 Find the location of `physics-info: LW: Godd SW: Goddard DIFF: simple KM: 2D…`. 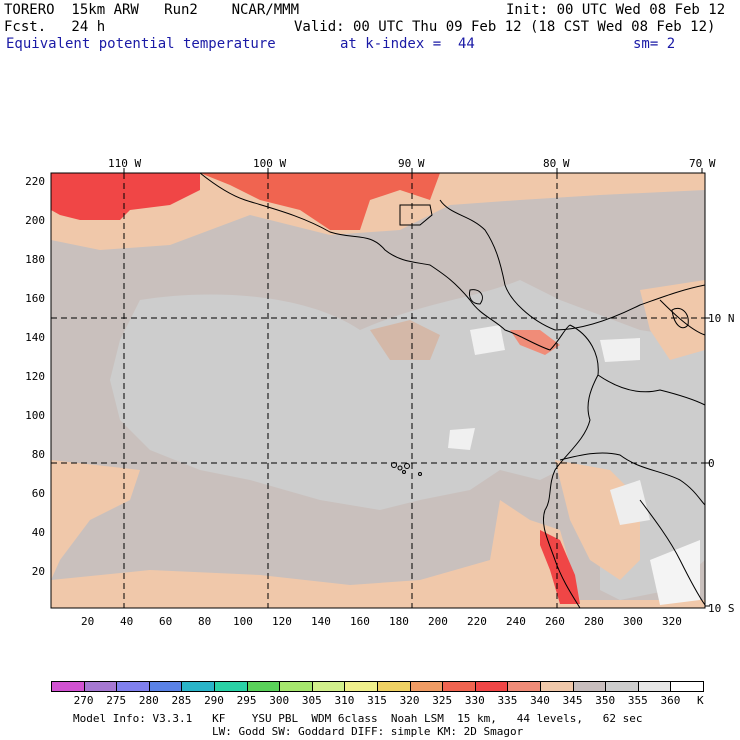

physics-info: LW: Godd SW: Goddard DIFF: simple KM: 2D… is located at coordinates (368, 731).